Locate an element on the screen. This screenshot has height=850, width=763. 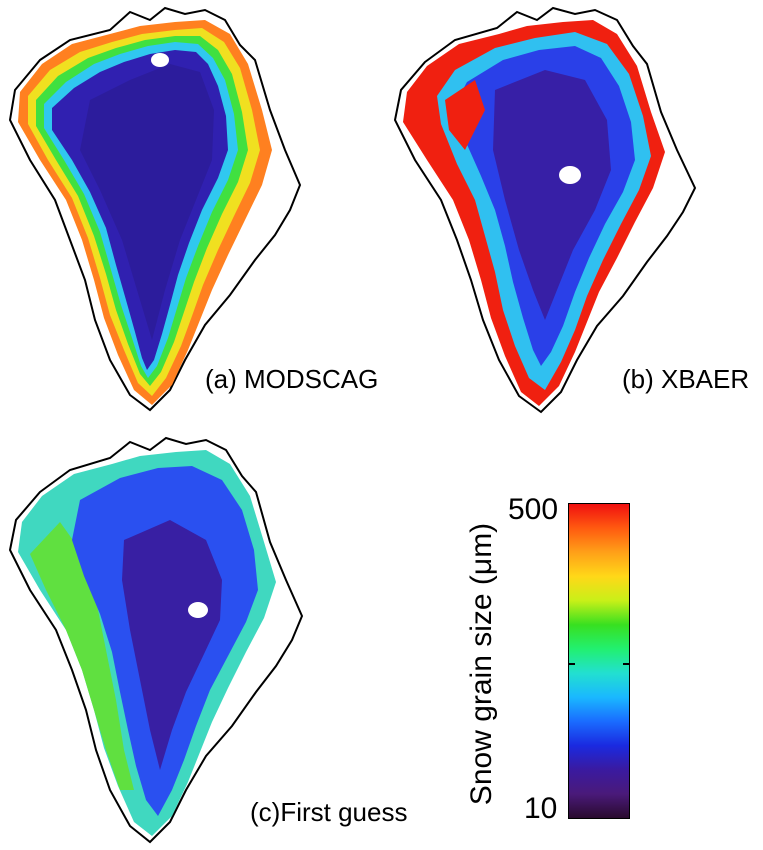
panel-label-xbaer: (b) XBAER is located at coordinates (686, 379).